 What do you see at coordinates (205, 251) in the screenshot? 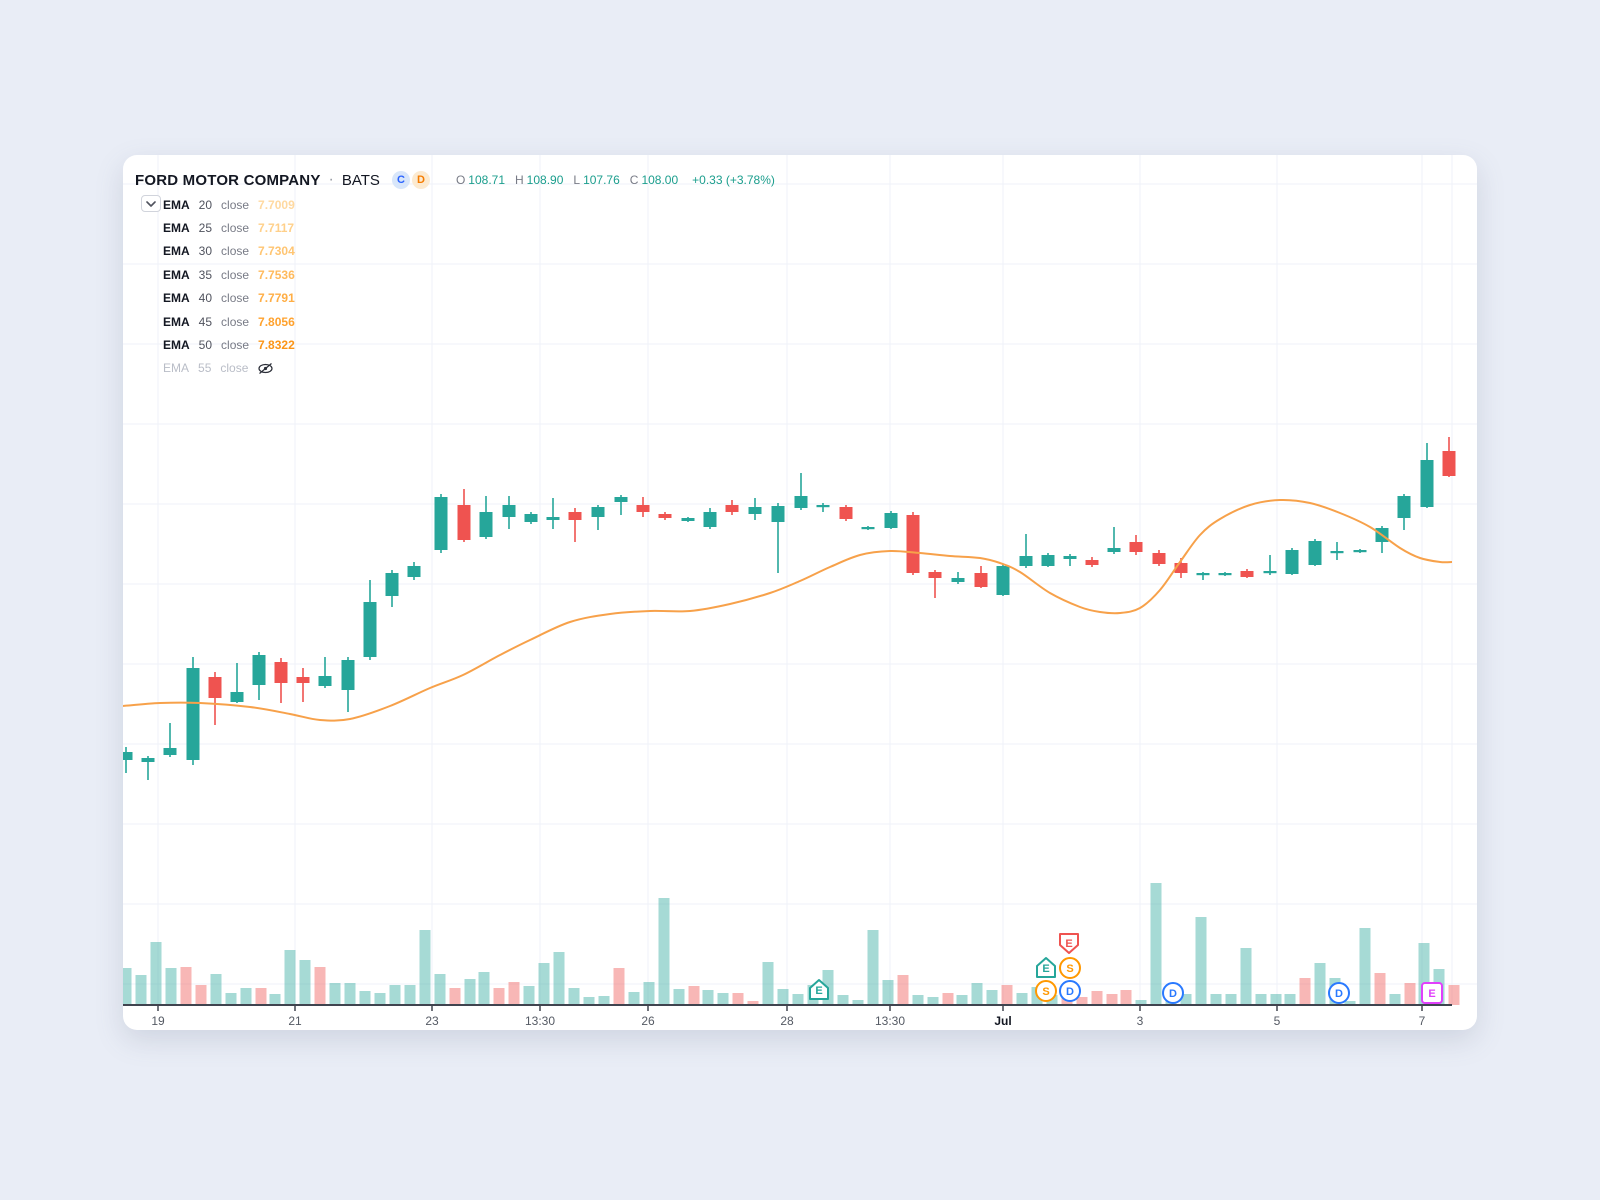
I see `indicator-period: 30` at bounding box center [205, 251].